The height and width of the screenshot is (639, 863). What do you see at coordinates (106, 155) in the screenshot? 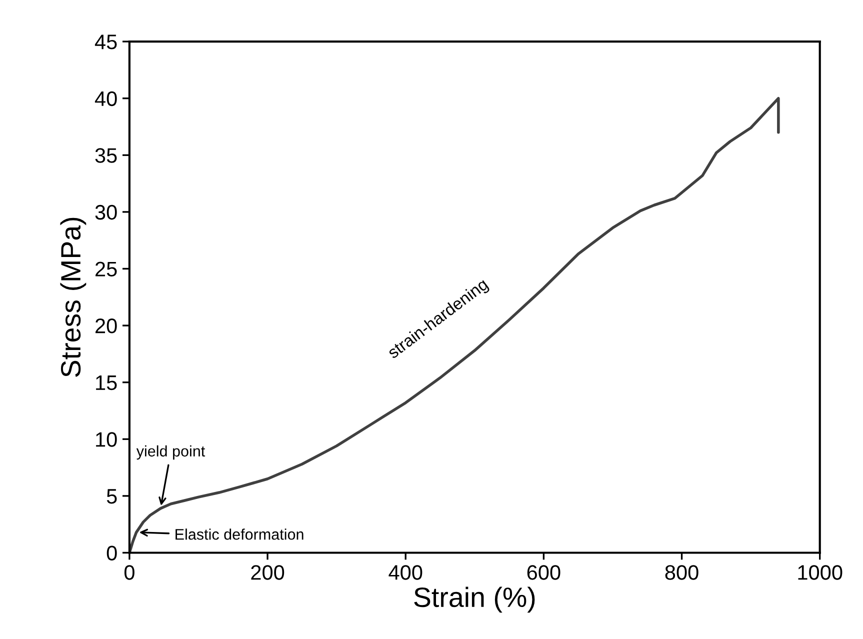
I see `y-tick-label: 35` at bounding box center [106, 155].